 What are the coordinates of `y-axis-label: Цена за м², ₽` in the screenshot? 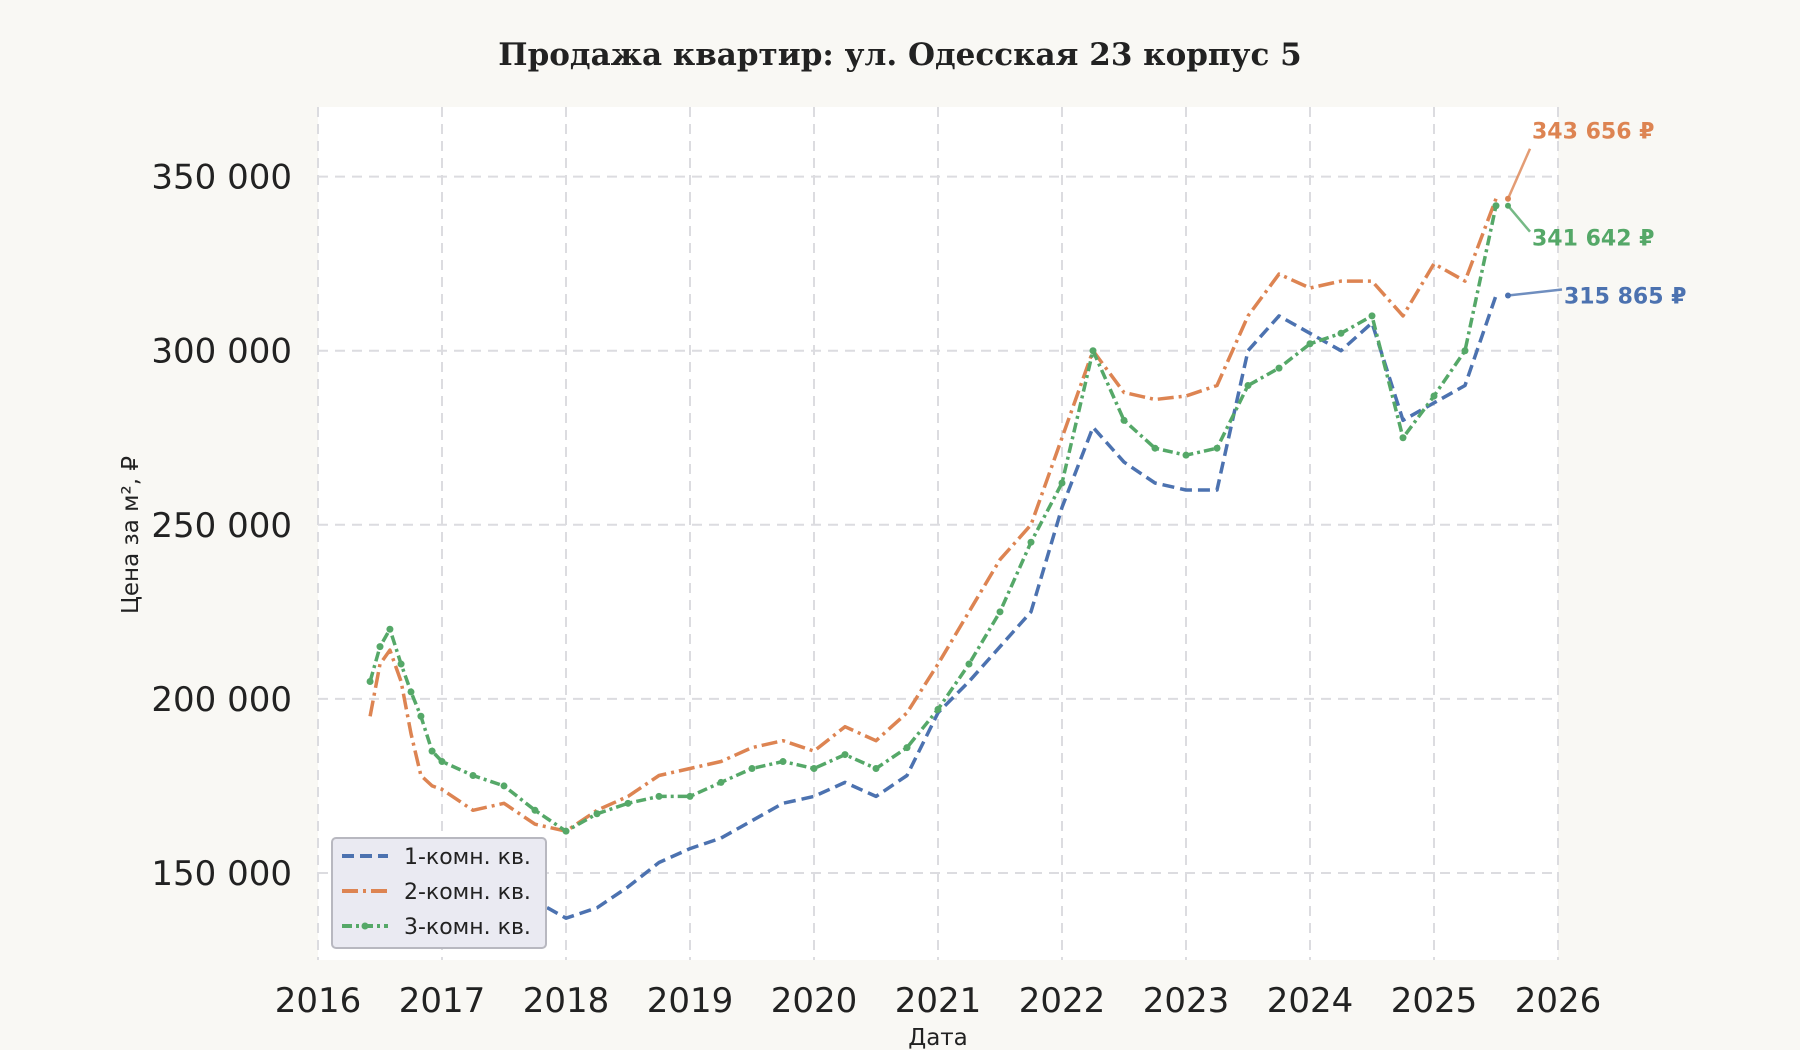 It's located at (131, 535).